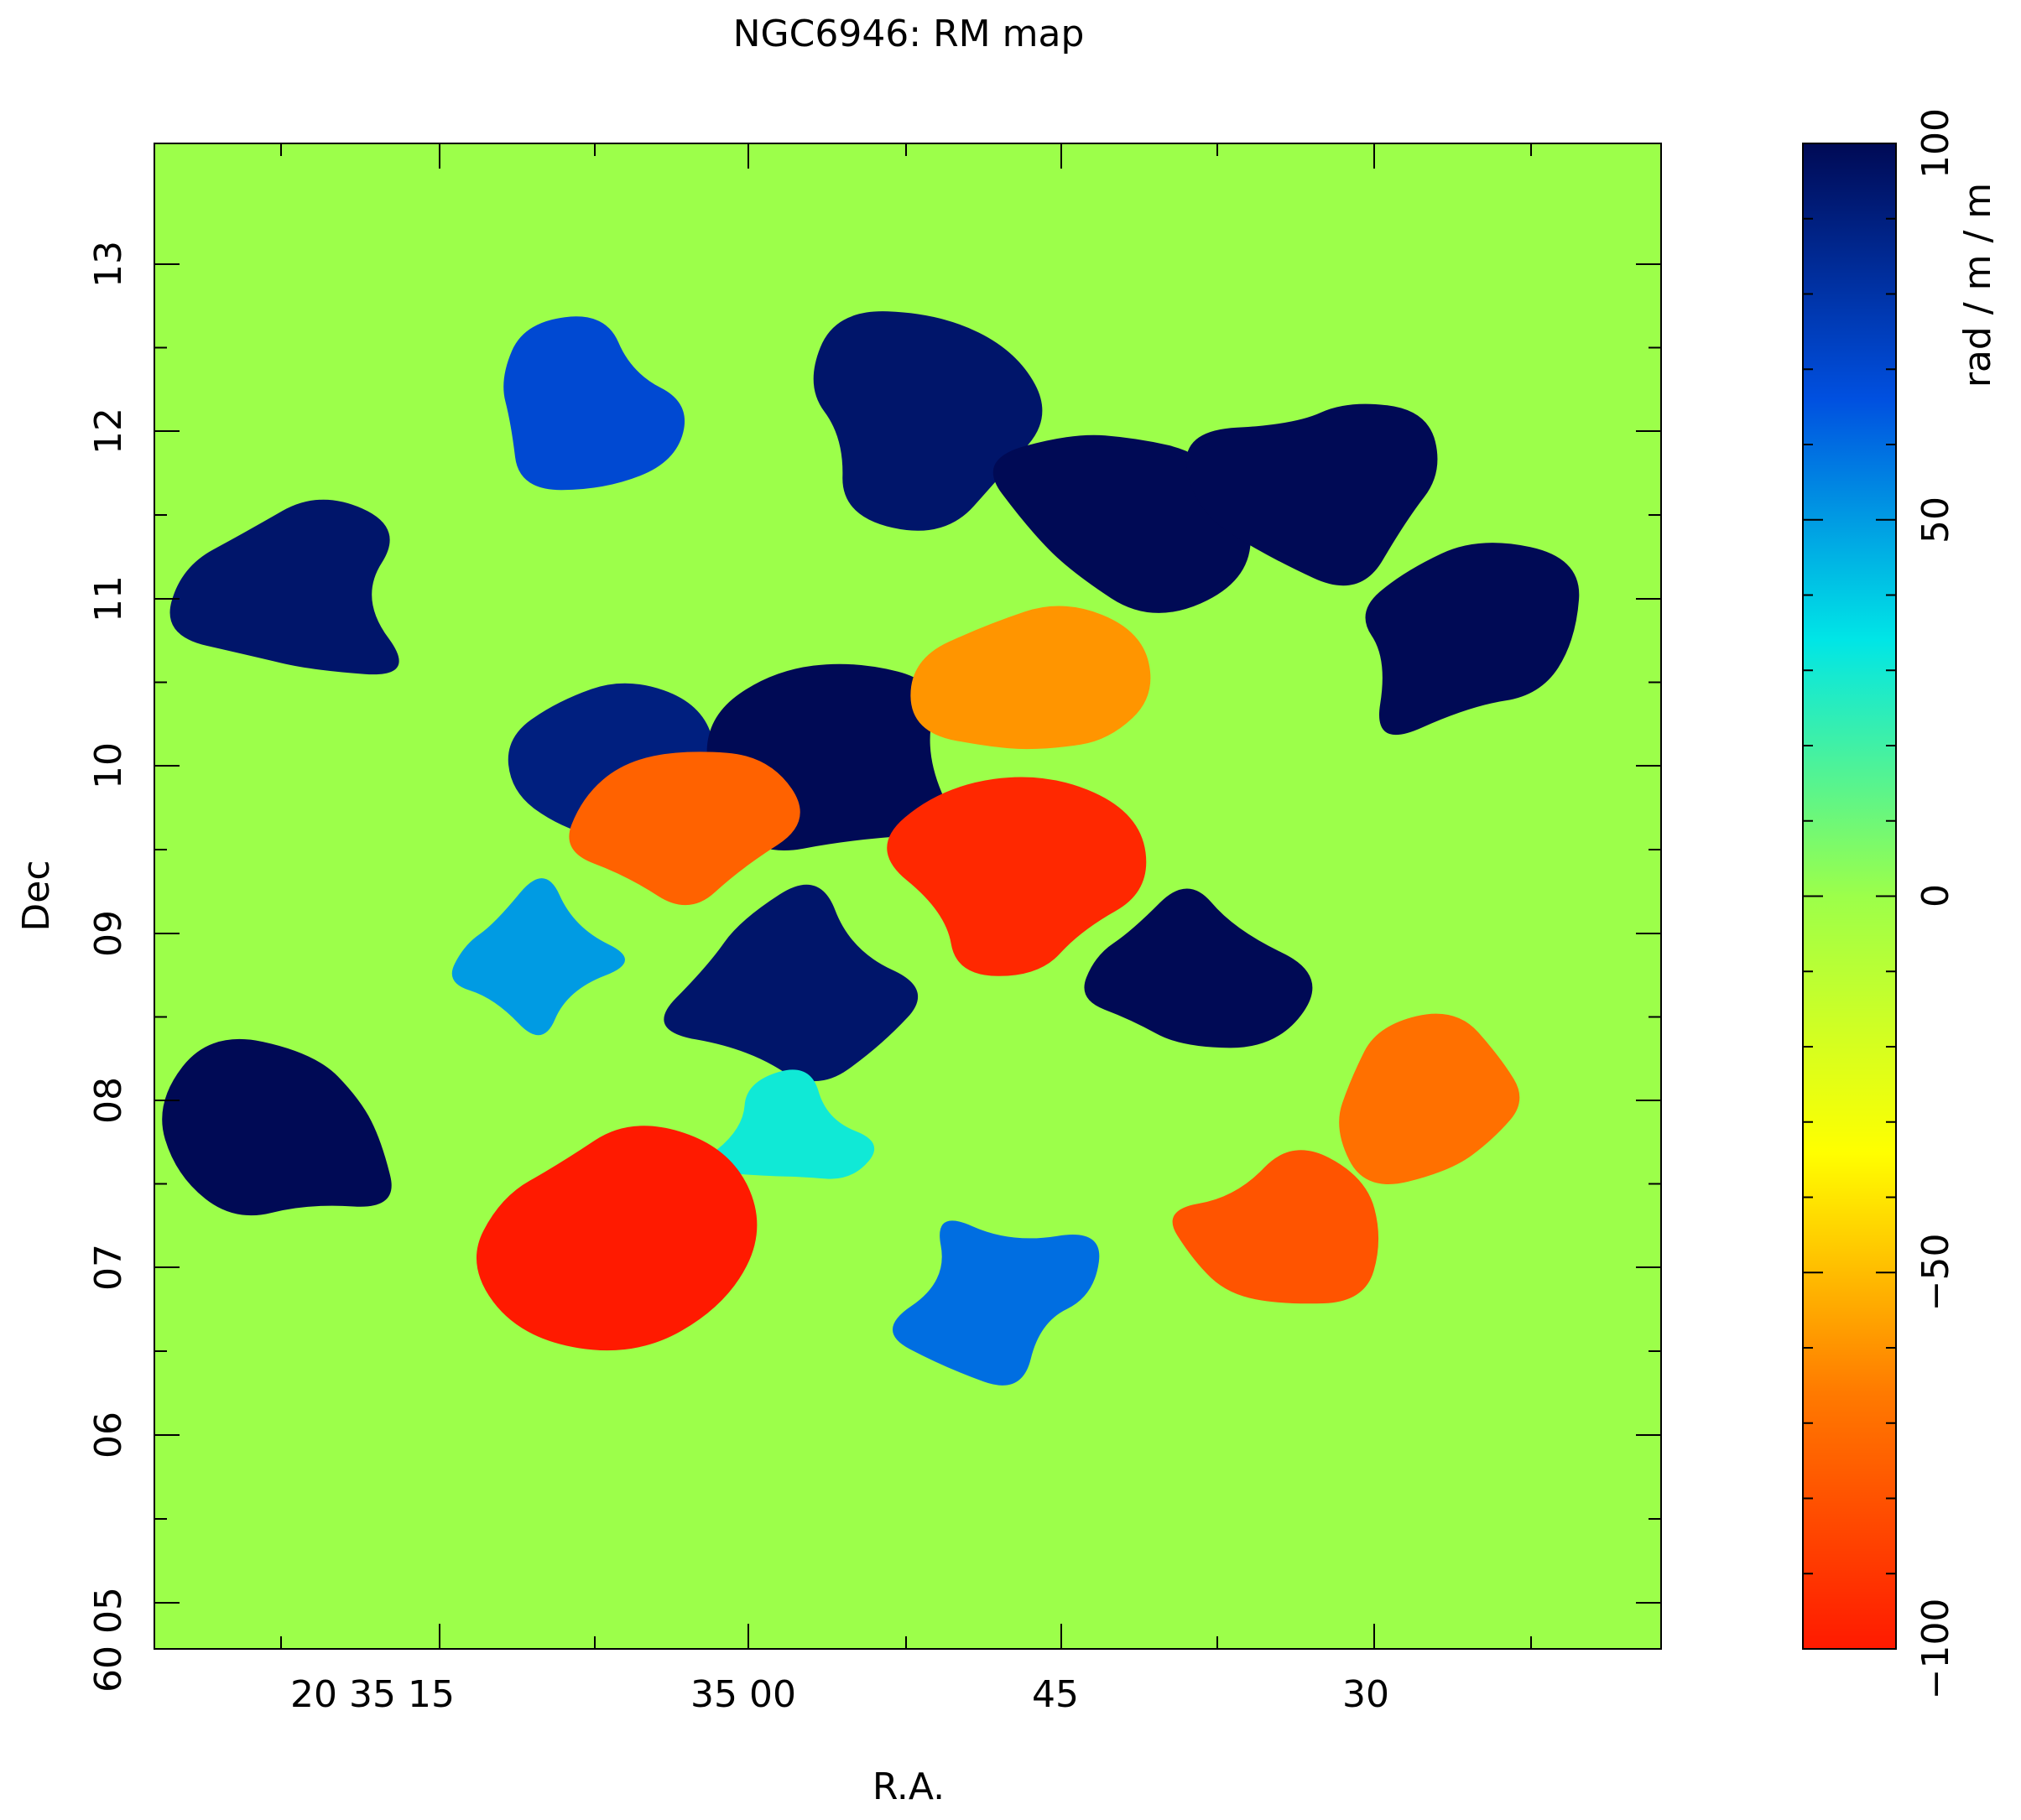  Describe the element at coordinates (108, 264) in the screenshot. I see `y-tick-label: 13` at that location.